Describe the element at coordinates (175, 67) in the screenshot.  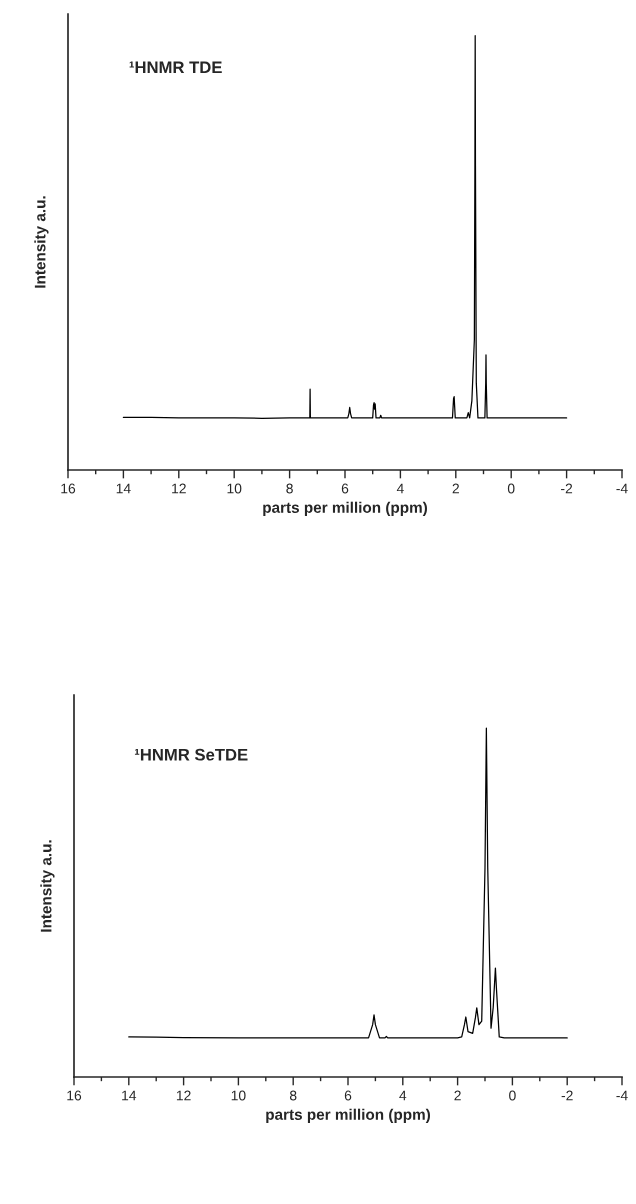
I see `annotation: ¹HNMR TDE` at that location.